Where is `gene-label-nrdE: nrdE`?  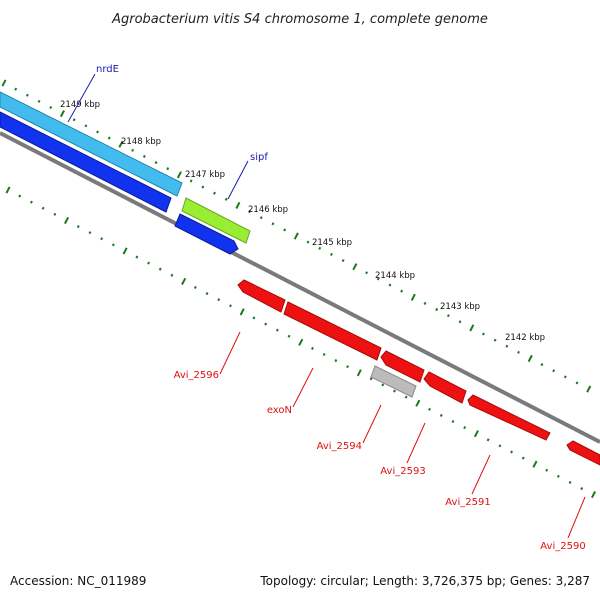
gene-label-nrdE: nrdE is located at coordinates (107, 69).